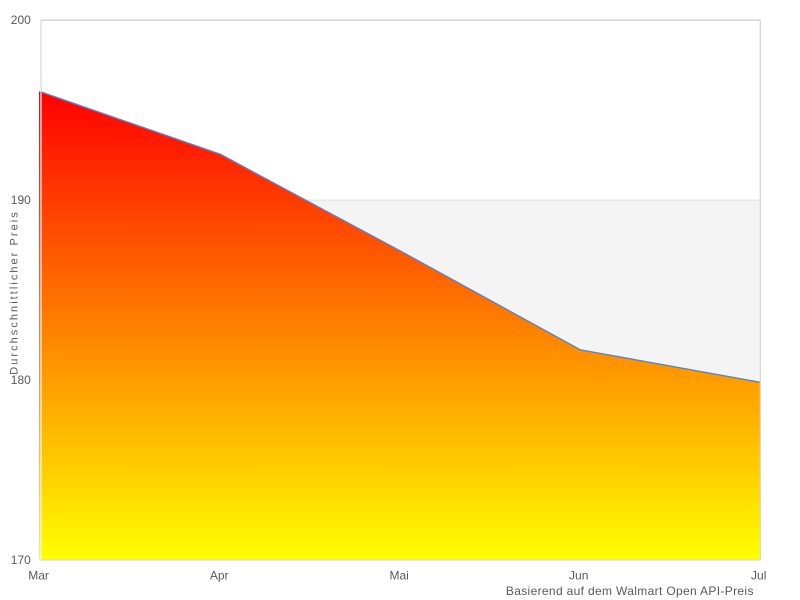  I want to click on svg-text: 200, so click(21, 20).